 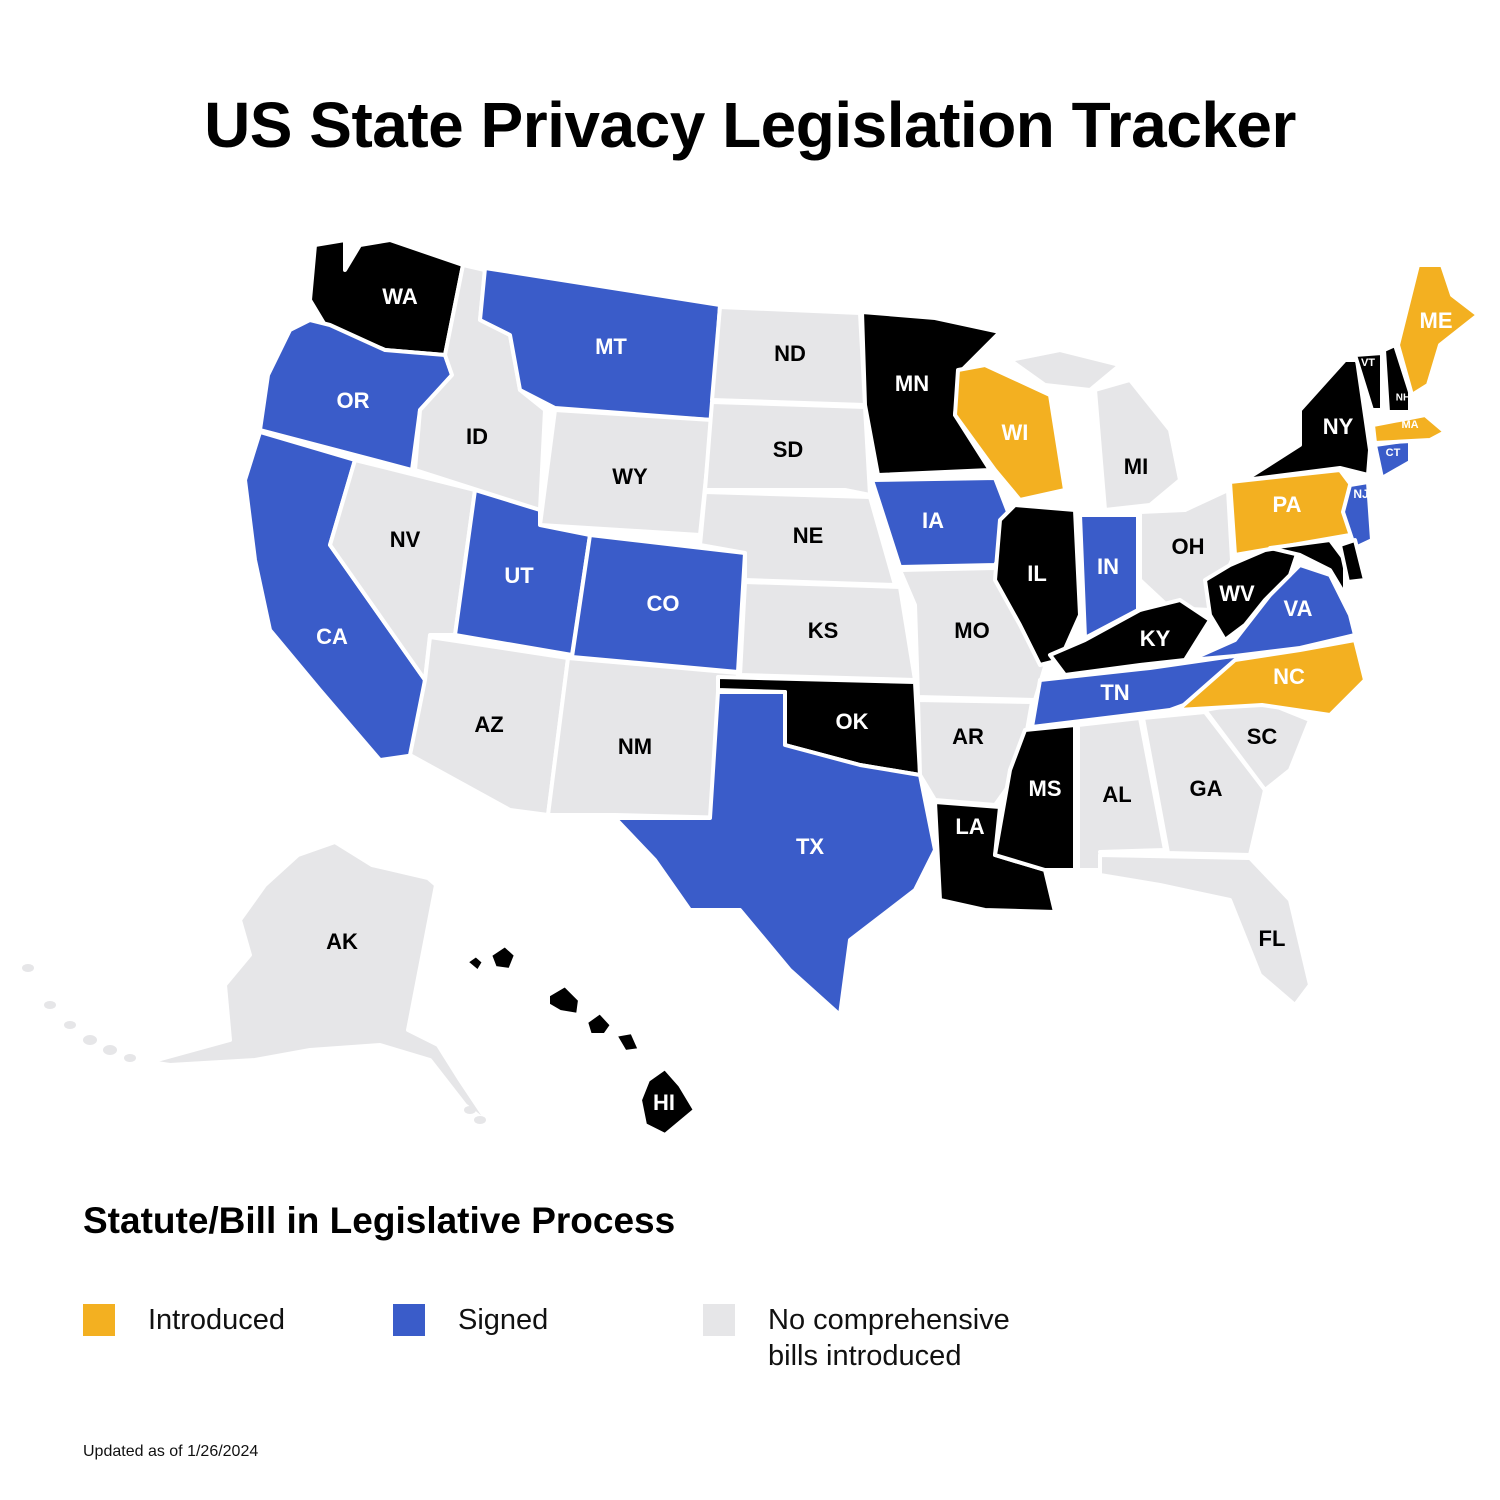 What do you see at coordinates (320, 983) in the screenshot?
I see `state-ak` at bounding box center [320, 983].